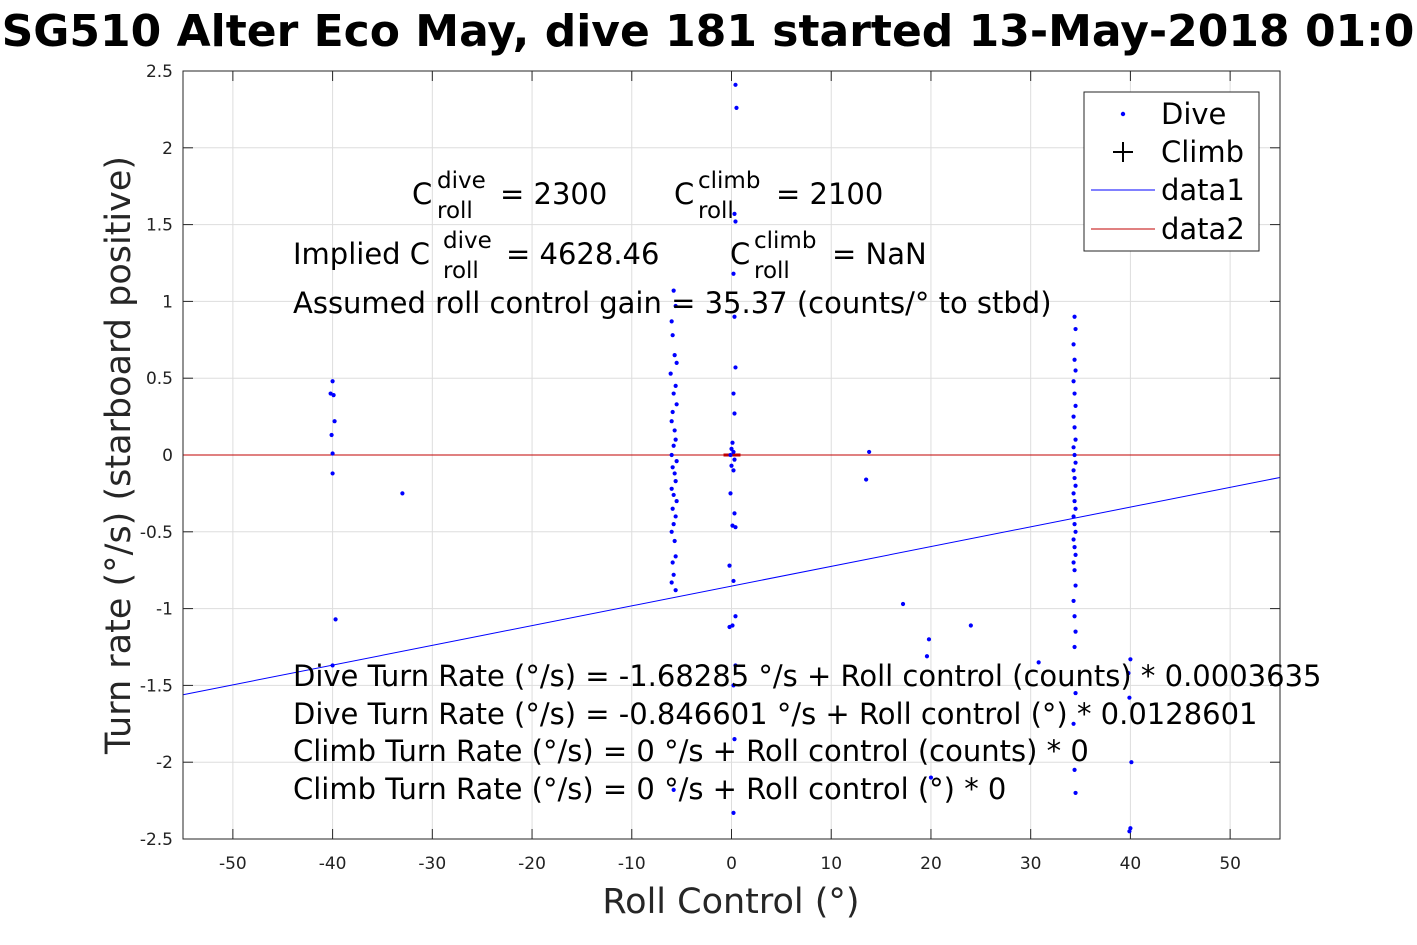  I want to click on legend: Dive Climb data1 data2, so click(1171, 171).